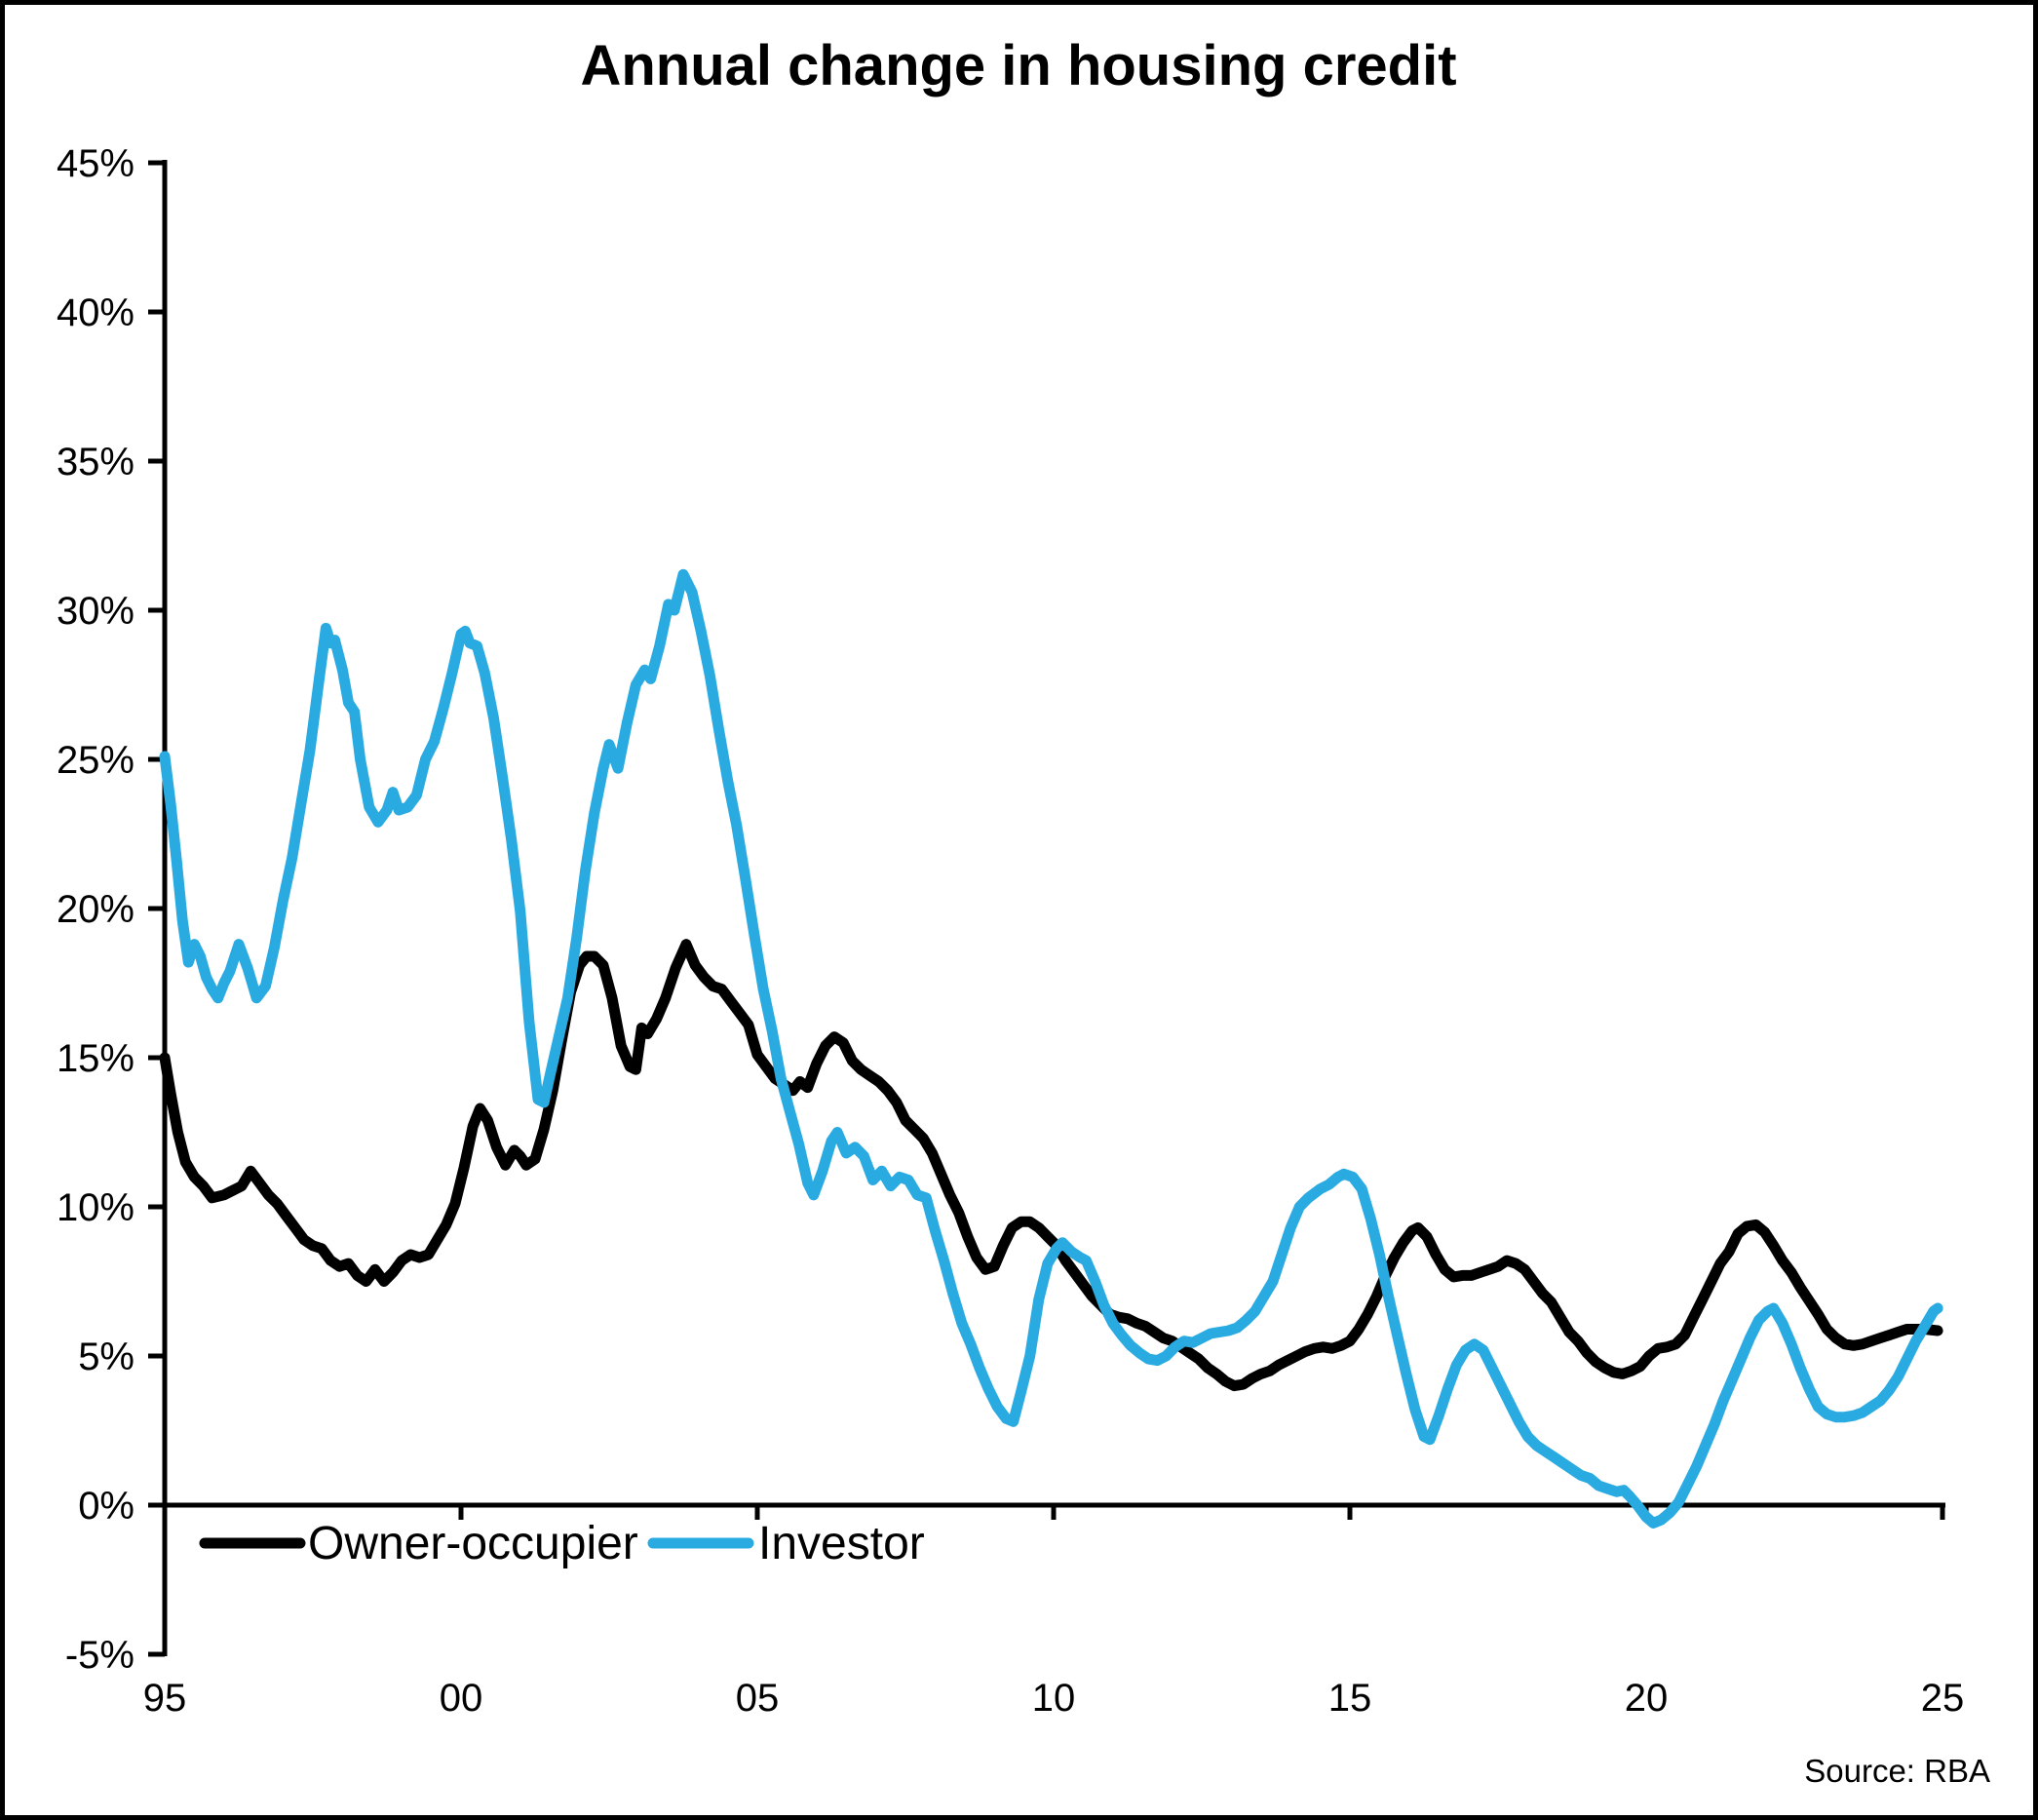 This screenshot has height=1820, width=2038. Describe the element at coordinates (96, 312) in the screenshot. I see `y-tick-label: 40%` at that location.